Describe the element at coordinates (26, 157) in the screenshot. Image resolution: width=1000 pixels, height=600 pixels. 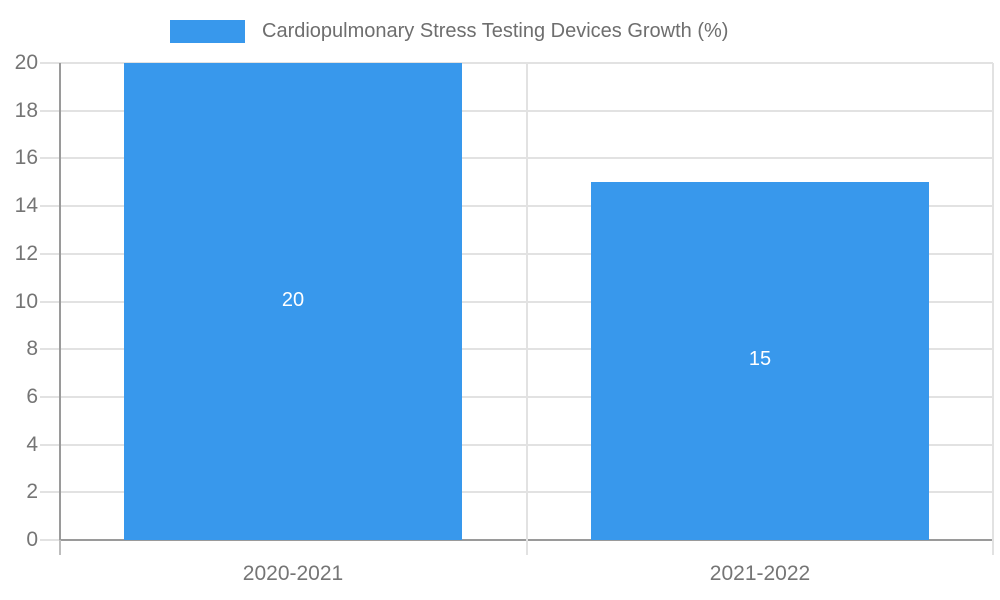
I see `y-tick-label: 16` at that location.